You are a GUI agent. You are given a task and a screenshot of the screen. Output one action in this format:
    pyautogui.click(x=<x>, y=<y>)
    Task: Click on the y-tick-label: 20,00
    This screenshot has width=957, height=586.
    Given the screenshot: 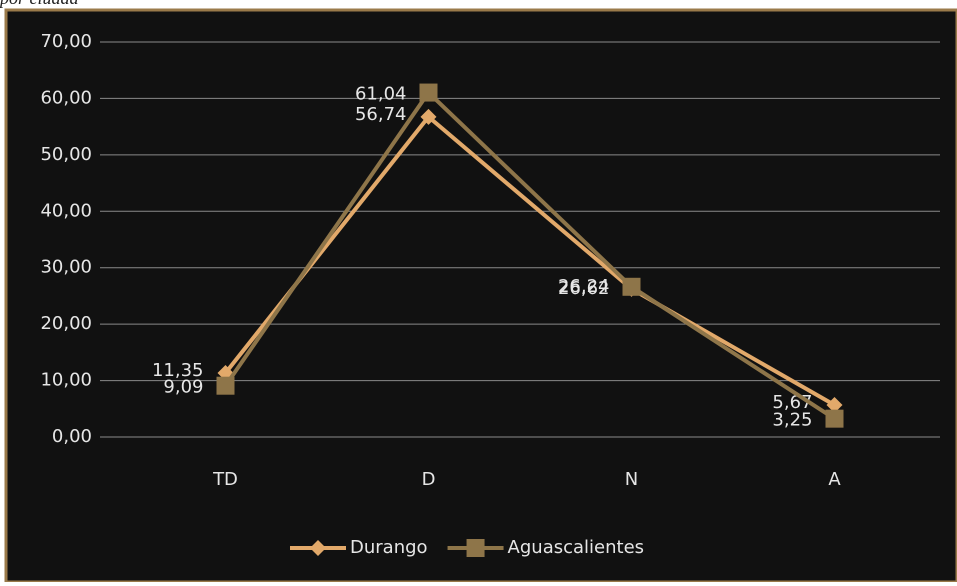 What is the action you would take?
    pyautogui.click(x=66, y=323)
    